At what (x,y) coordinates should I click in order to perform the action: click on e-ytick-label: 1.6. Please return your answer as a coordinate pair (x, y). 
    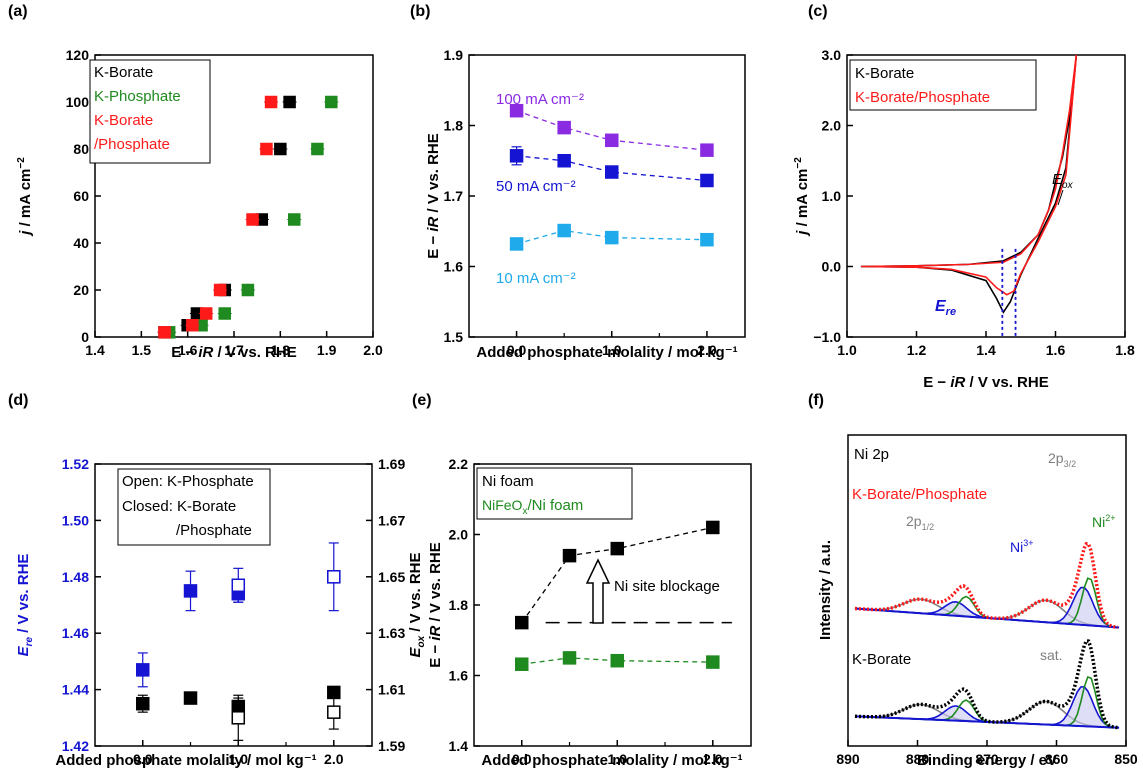
    Looking at the image, I should click on (459, 676).